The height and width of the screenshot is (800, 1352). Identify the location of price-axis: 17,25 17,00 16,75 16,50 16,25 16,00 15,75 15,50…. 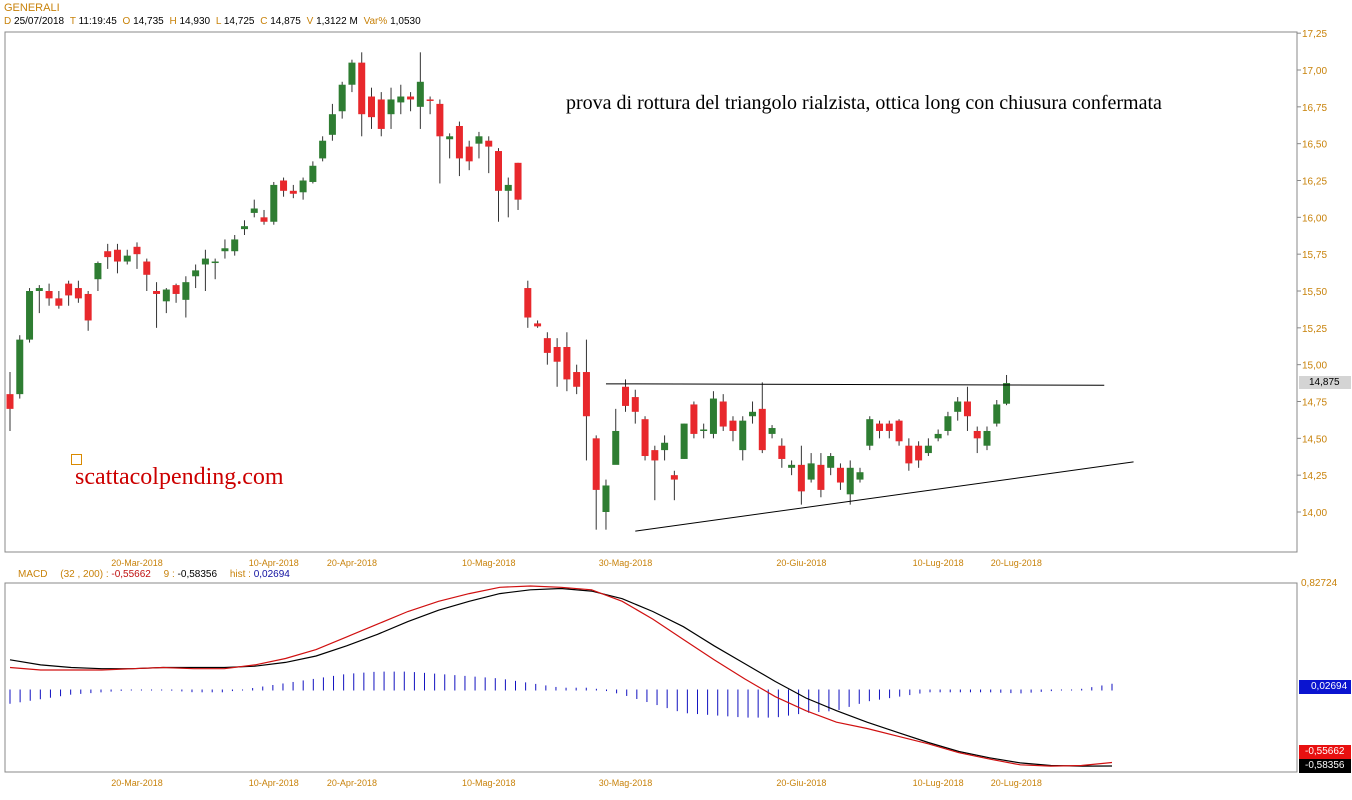
(1312, 274).